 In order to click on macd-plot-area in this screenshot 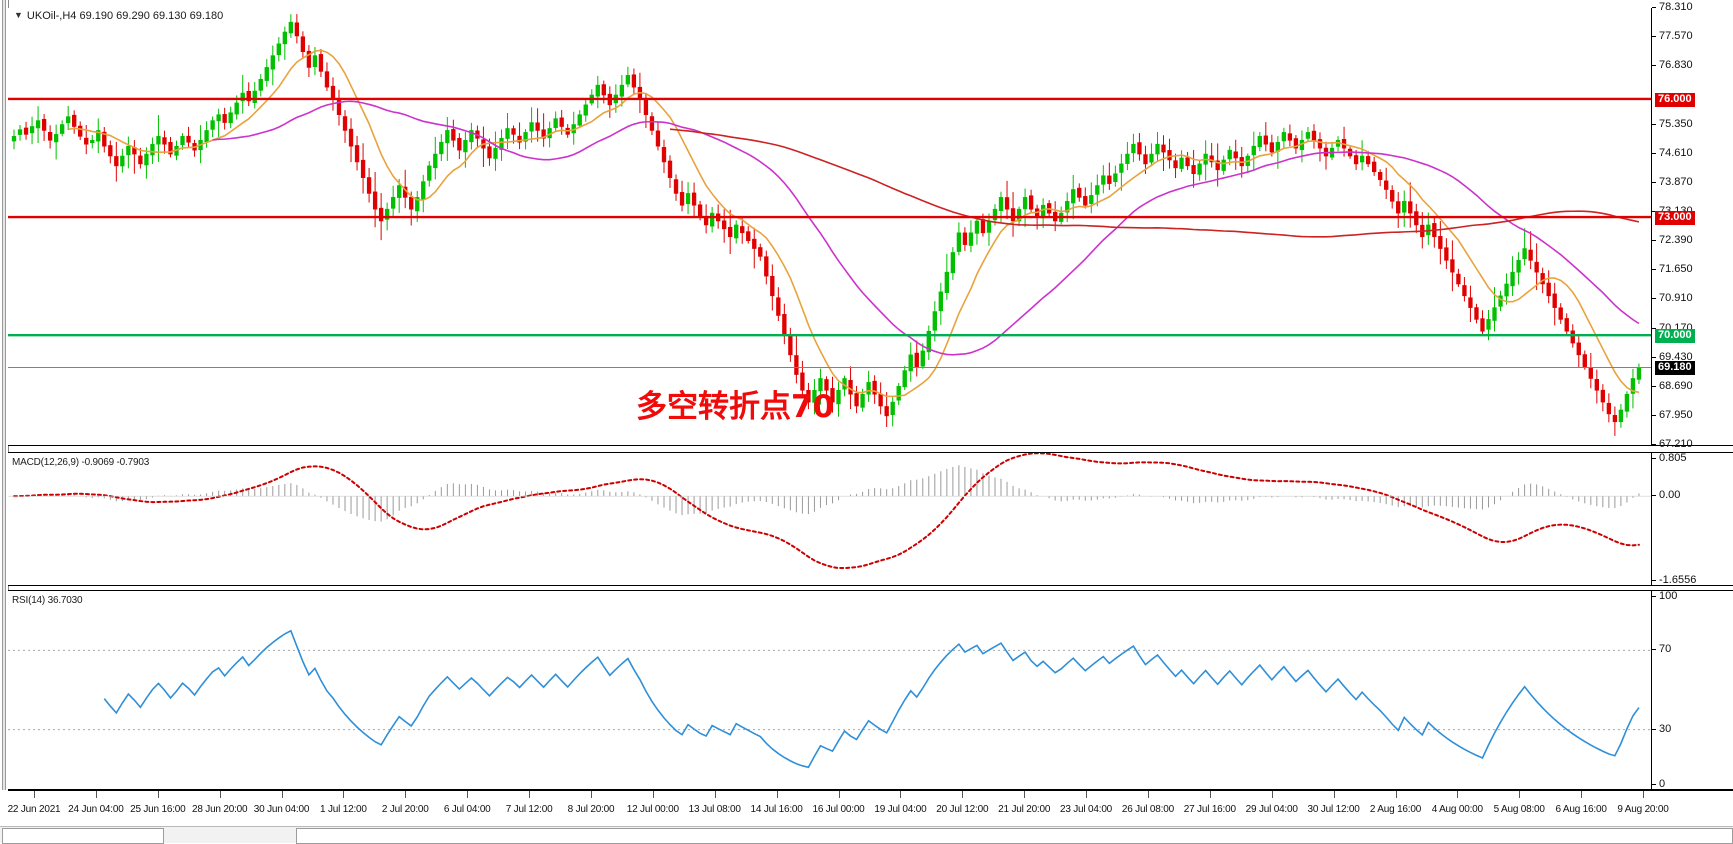, I will do `click(829, 519)`.